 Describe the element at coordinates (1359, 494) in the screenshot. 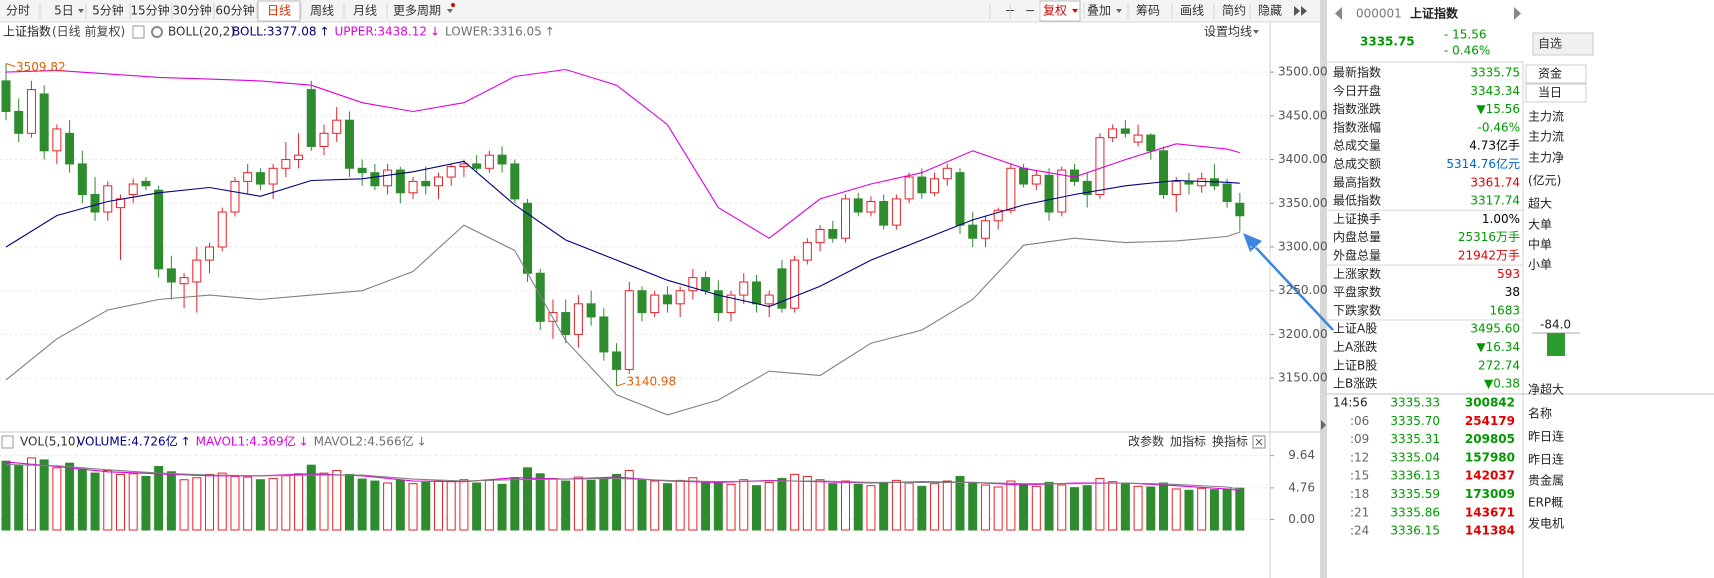

I see `trade-time: :18` at that location.